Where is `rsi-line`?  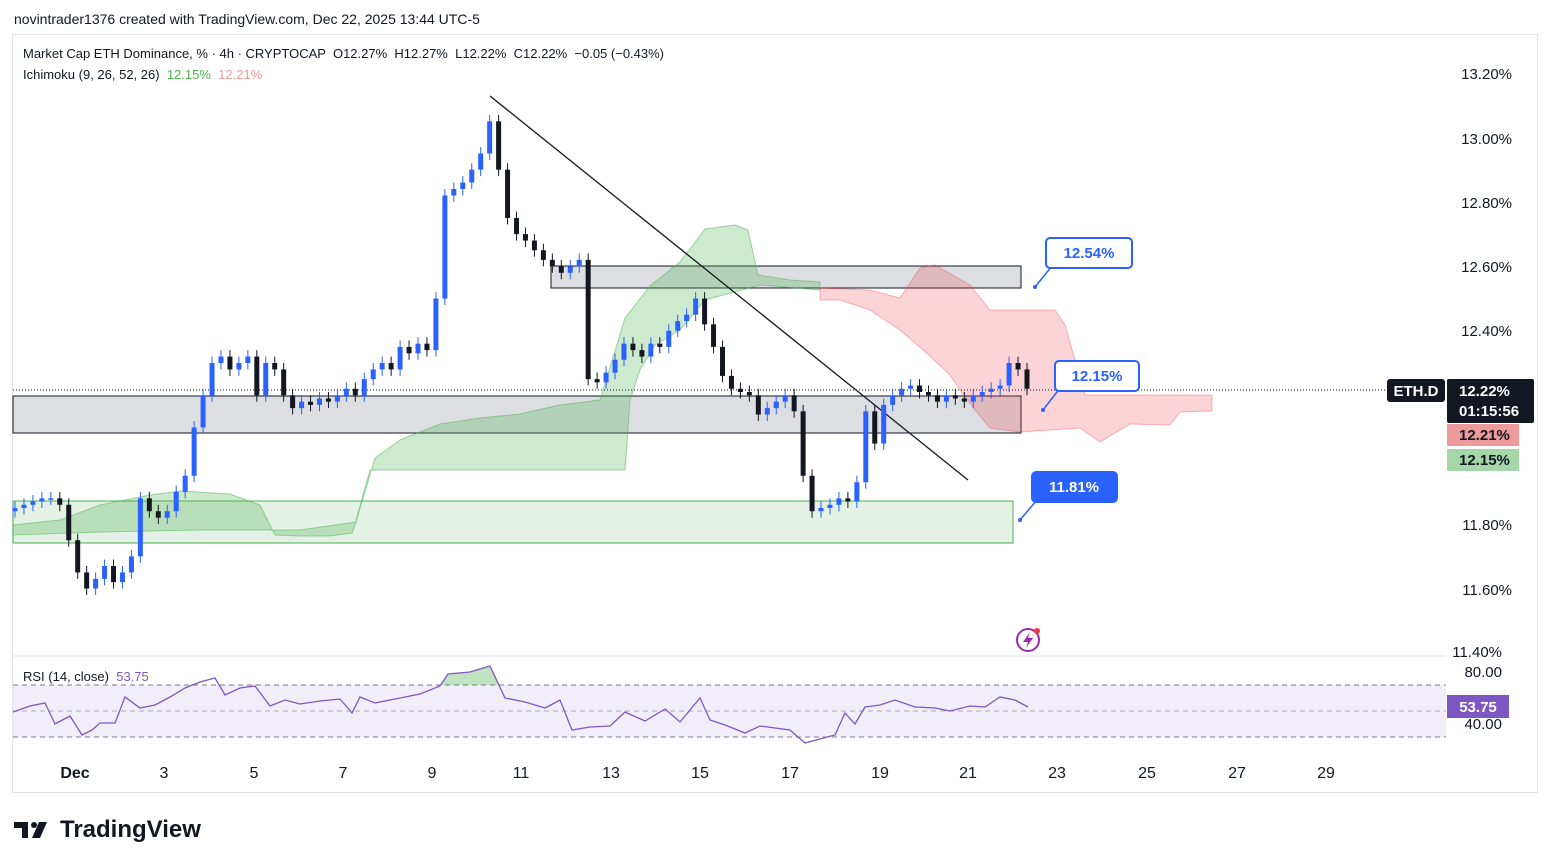 rsi-line is located at coordinates (520, 704).